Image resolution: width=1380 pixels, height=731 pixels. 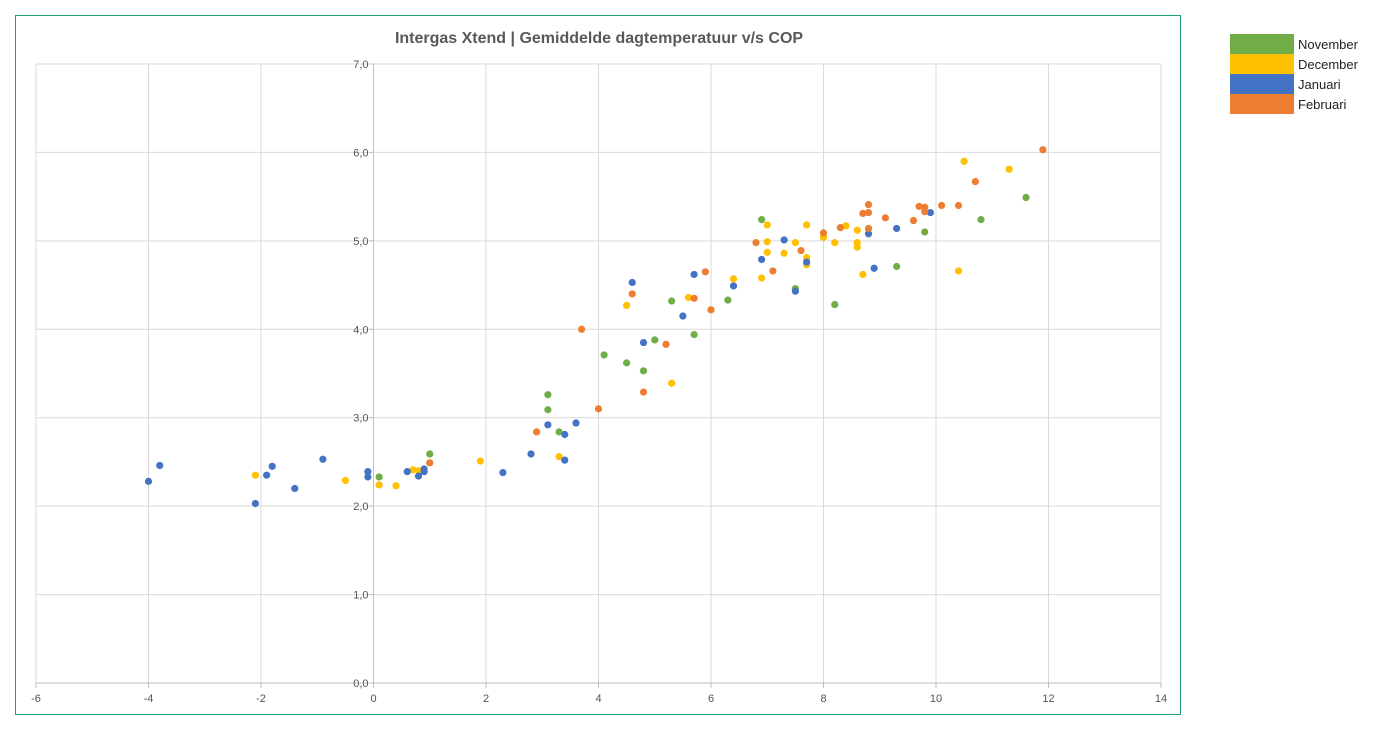 What do you see at coordinates (261, 699) in the screenshot?
I see `x-tick-label: -2` at bounding box center [261, 699].